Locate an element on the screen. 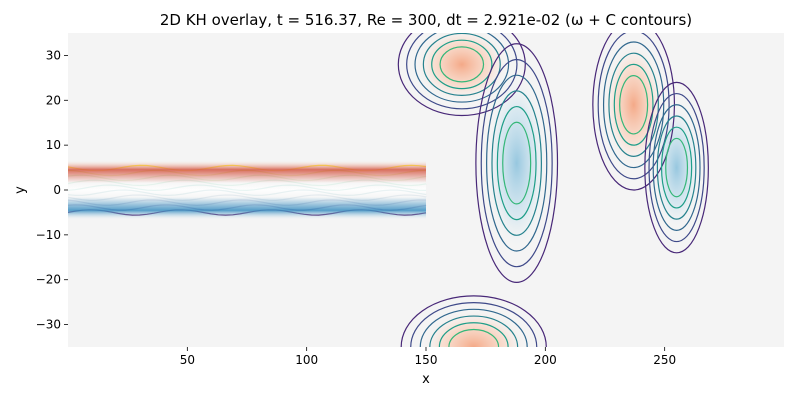 The height and width of the screenshot is (400, 800). shear-layer is located at coordinates (247, 190).